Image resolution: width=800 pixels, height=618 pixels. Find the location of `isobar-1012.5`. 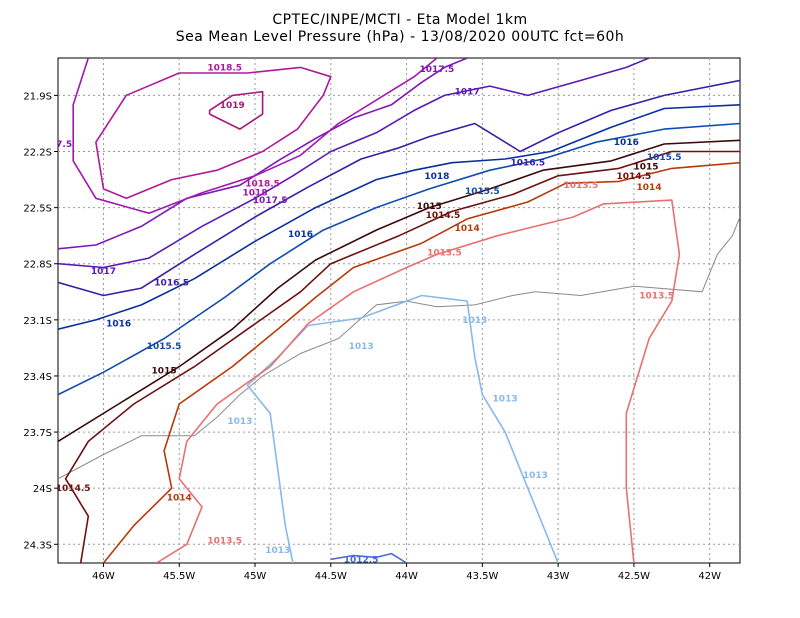

isobar-1012.5 is located at coordinates (369, 557).